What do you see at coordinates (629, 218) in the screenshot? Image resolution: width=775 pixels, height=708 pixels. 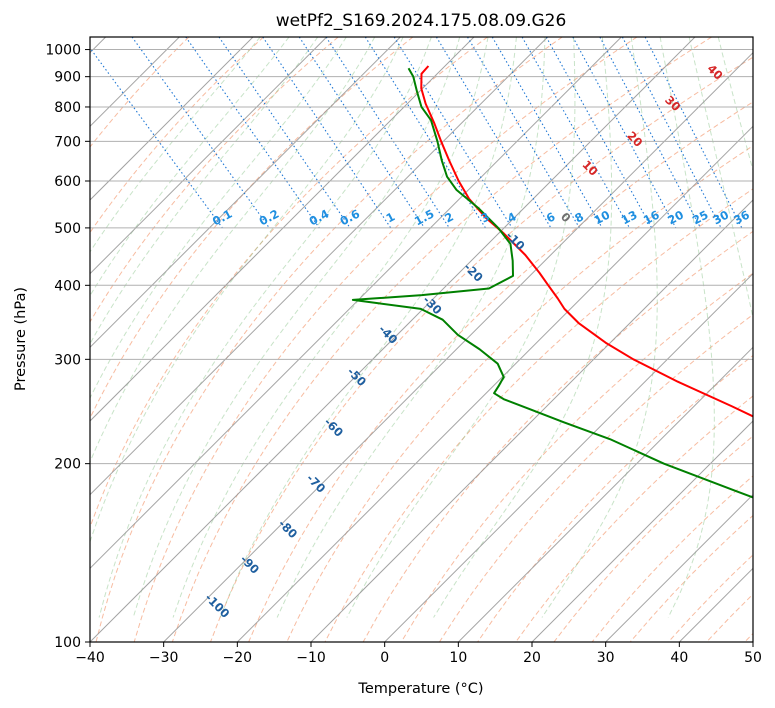 I see `mixing-ratio-label: 13` at bounding box center [629, 218].